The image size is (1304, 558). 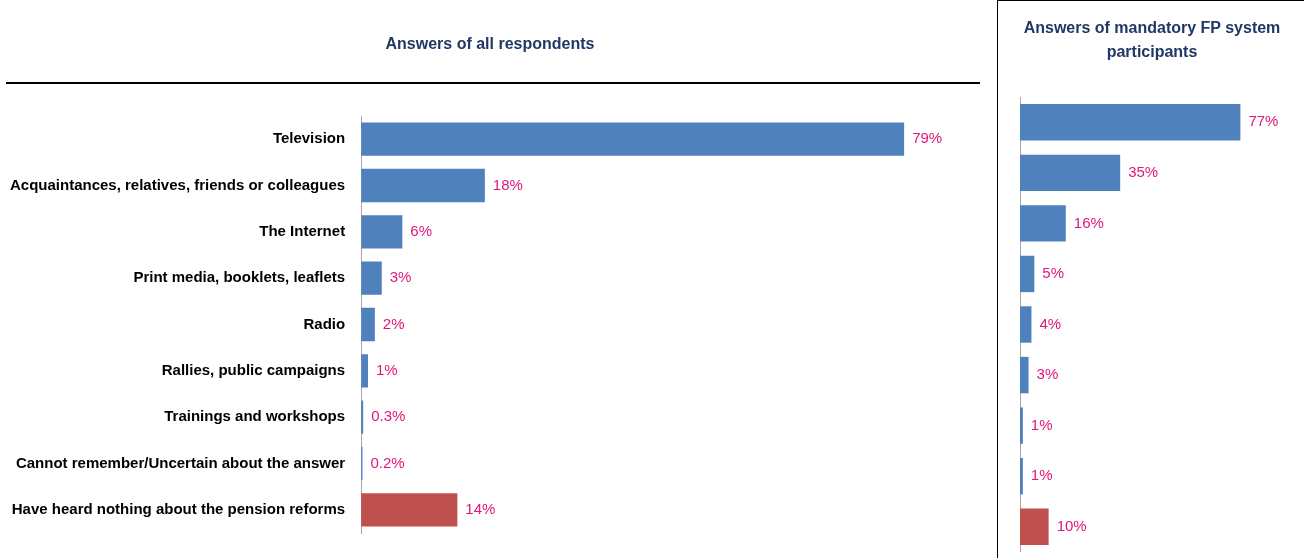 What do you see at coordinates (177, 184) in the screenshot?
I see `y-tick-label: Acquaintances, relatives, friends or colleagues` at bounding box center [177, 184].